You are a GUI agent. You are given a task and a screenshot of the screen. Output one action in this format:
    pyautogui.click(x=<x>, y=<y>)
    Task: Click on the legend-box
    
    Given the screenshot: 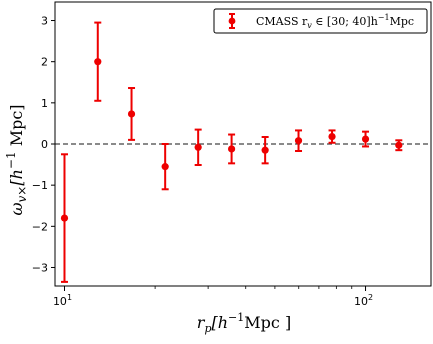 What is the action you would take?
    pyautogui.click(x=320, y=21)
    